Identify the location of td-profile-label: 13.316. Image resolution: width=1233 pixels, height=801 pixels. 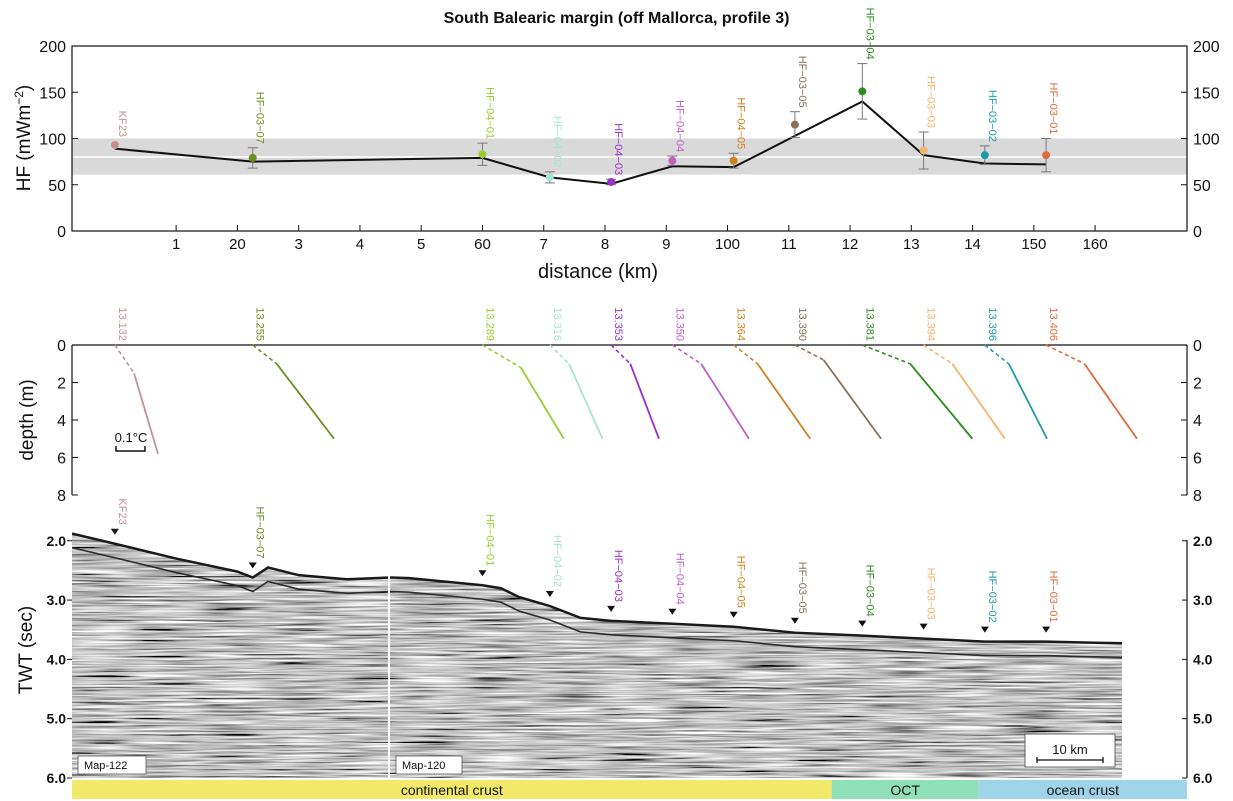
(557, 324).